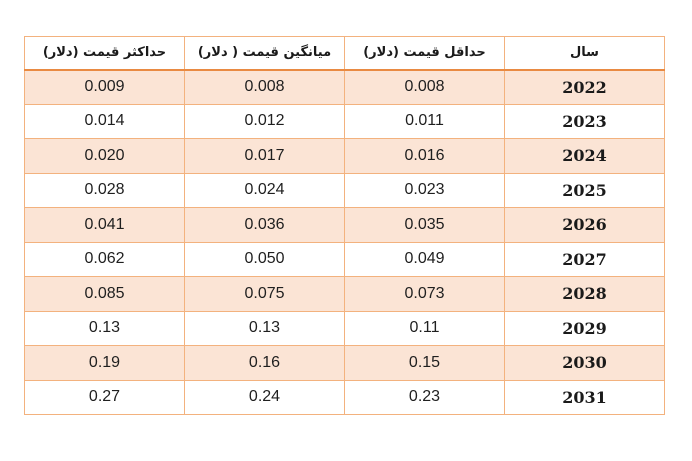 The height and width of the screenshot is (461, 692). I want to click on max-price-cell: 0.020, so click(104, 156).